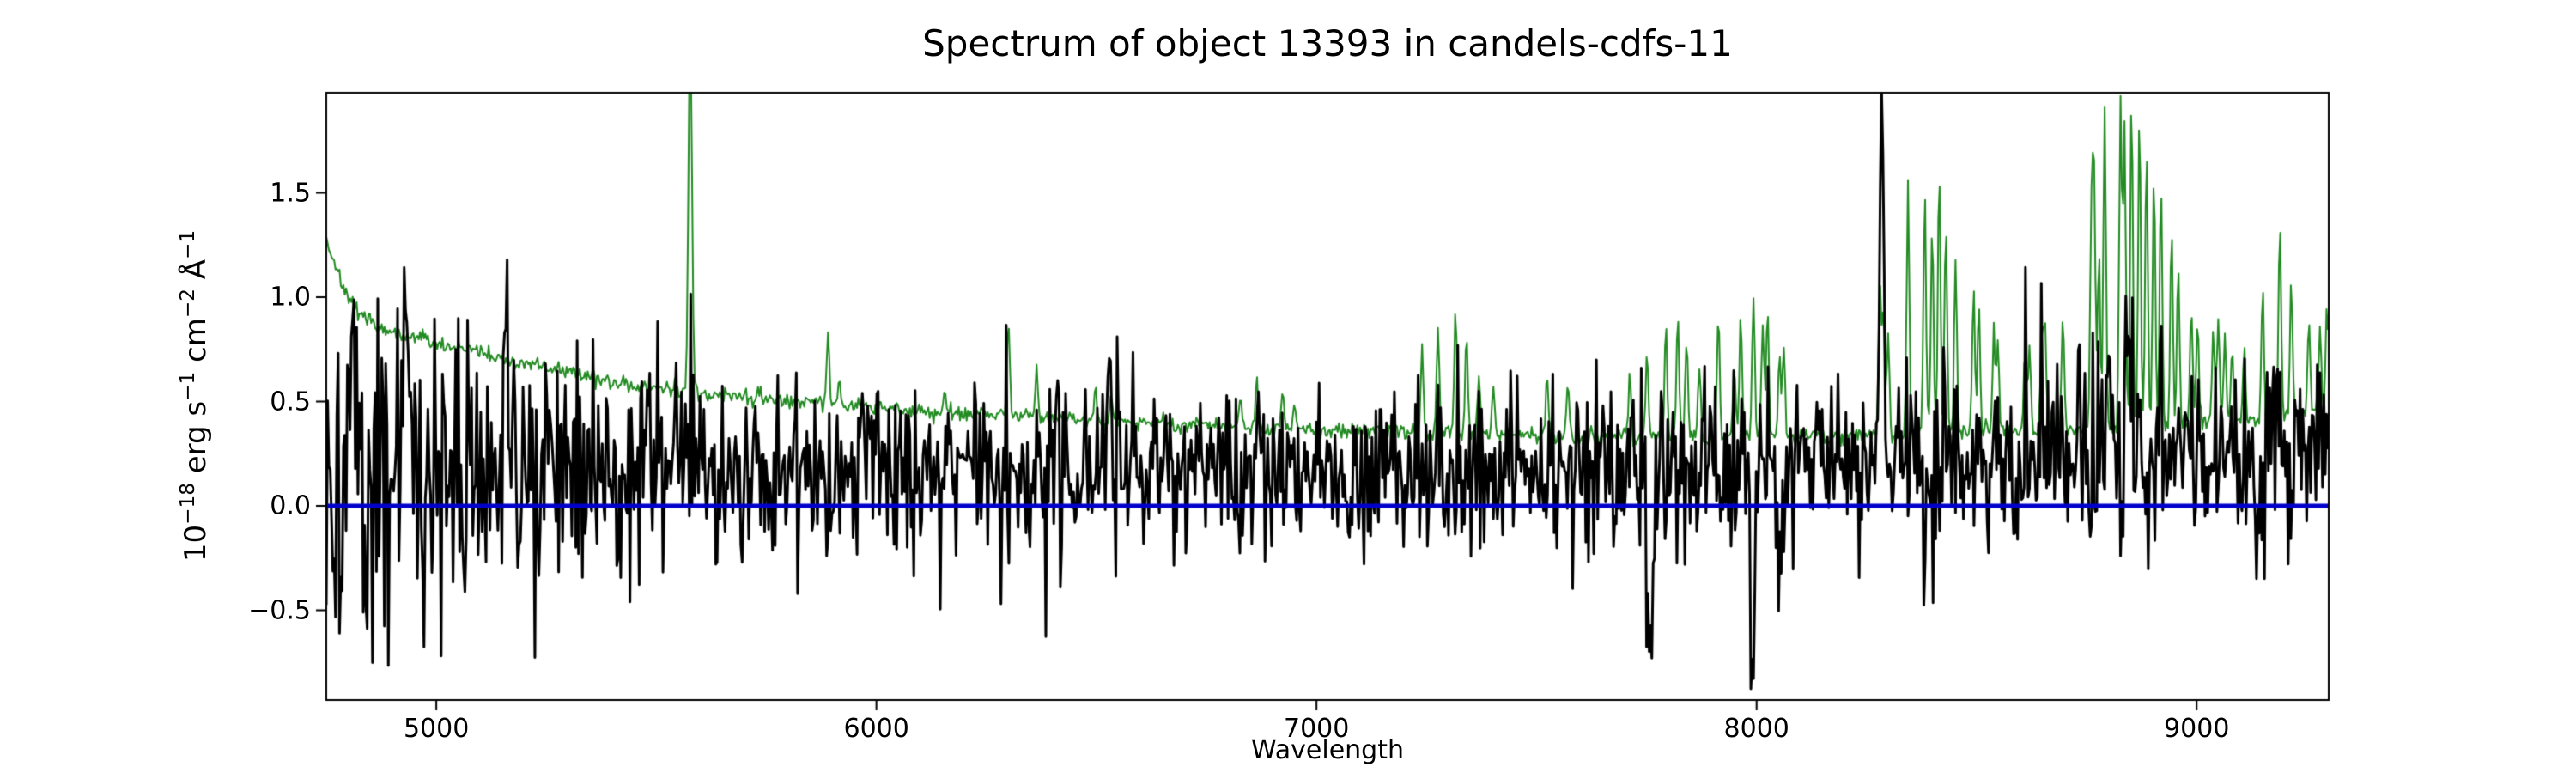  Describe the element at coordinates (188, 504) in the screenshot. I see `y-axis-label-segment: −18` at that location.